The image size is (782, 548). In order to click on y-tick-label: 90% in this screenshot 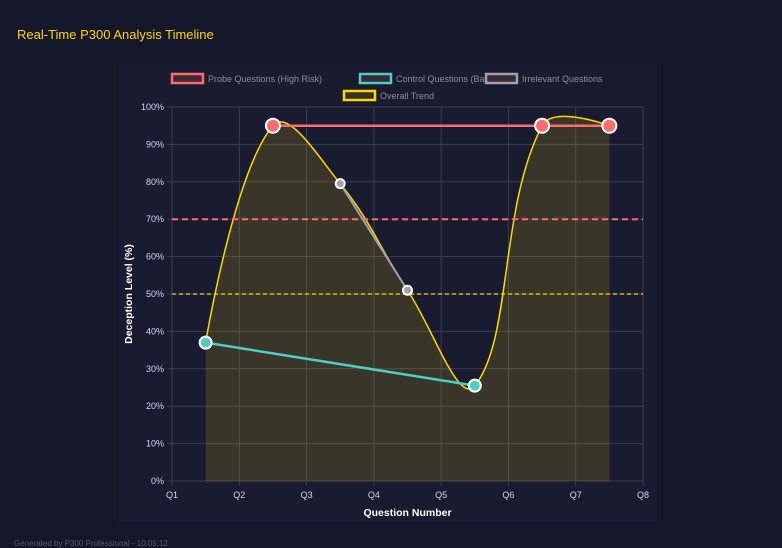, I will do `click(155, 144)`.